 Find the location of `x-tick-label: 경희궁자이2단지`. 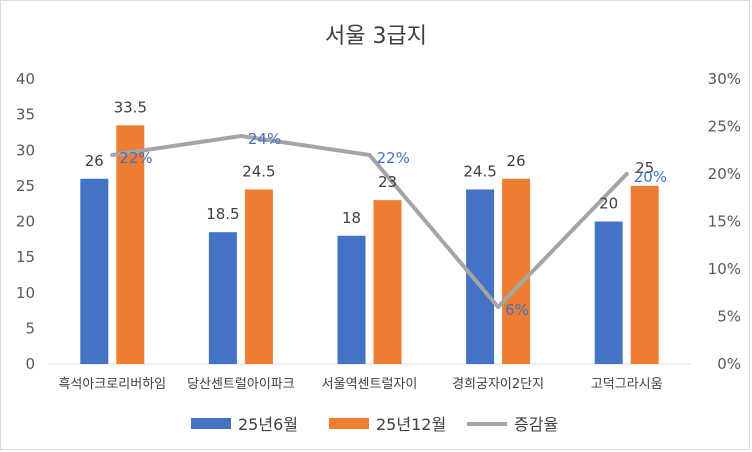

x-tick-label: 경희궁자이2단지 is located at coordinates (498, 384).